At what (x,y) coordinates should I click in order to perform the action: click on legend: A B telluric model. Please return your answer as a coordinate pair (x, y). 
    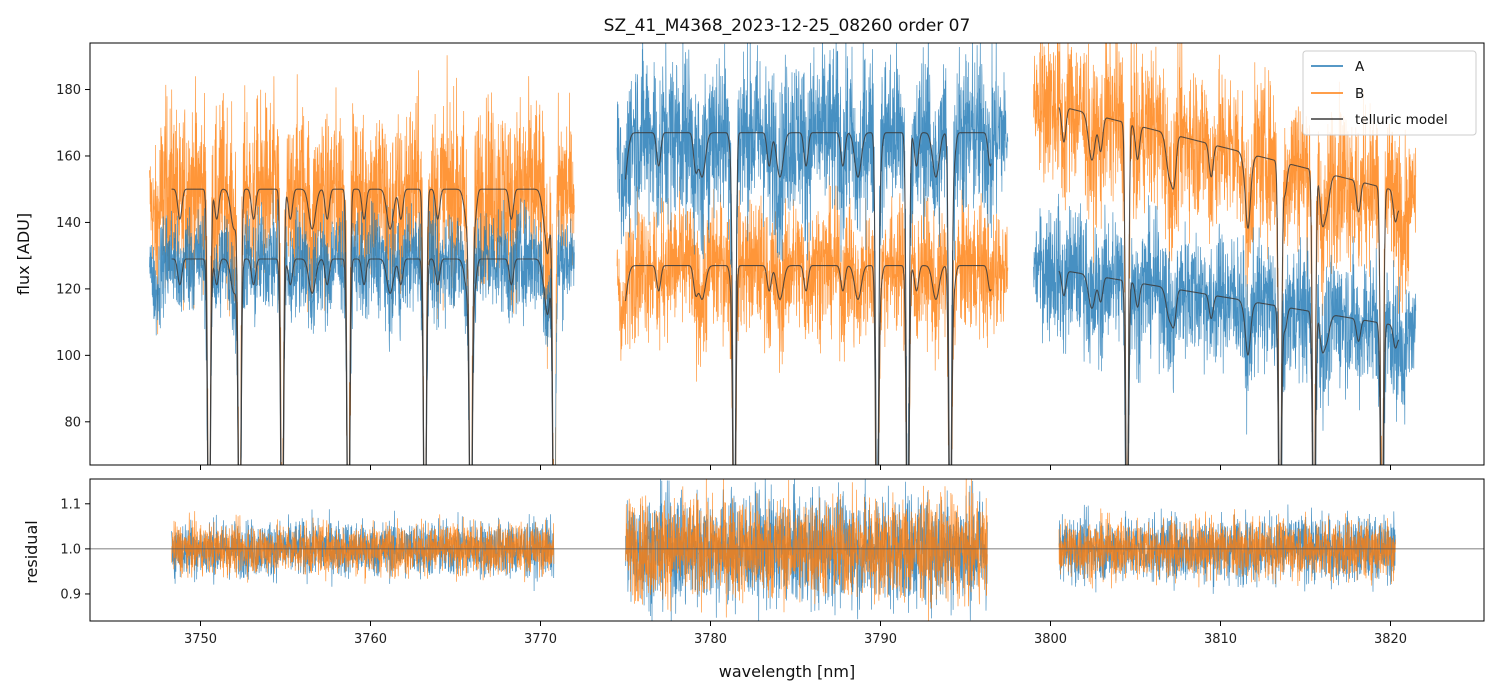
    Looking at the image, I should click on (1389, 93).